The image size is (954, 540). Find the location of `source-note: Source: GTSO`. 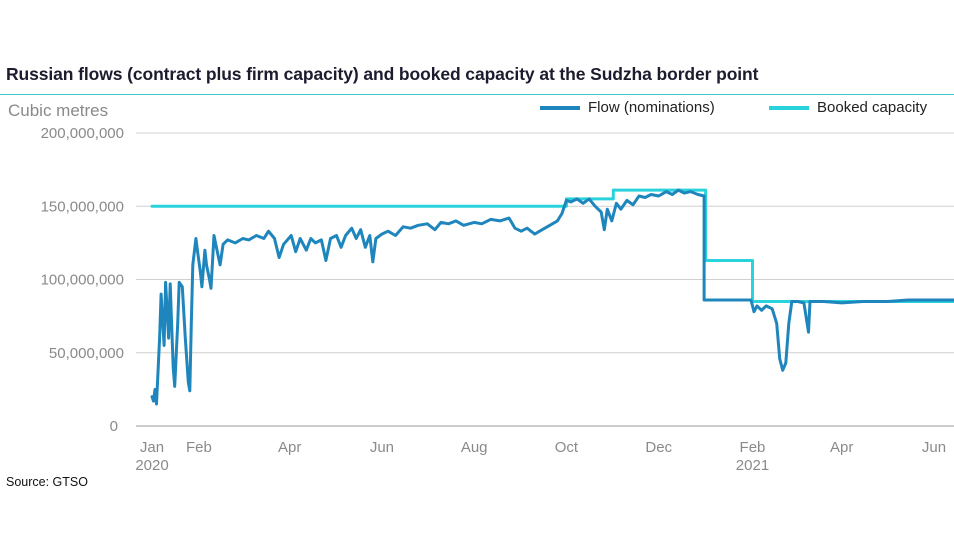

source-note: Source: GTSO is located at coordinates (47, 482).